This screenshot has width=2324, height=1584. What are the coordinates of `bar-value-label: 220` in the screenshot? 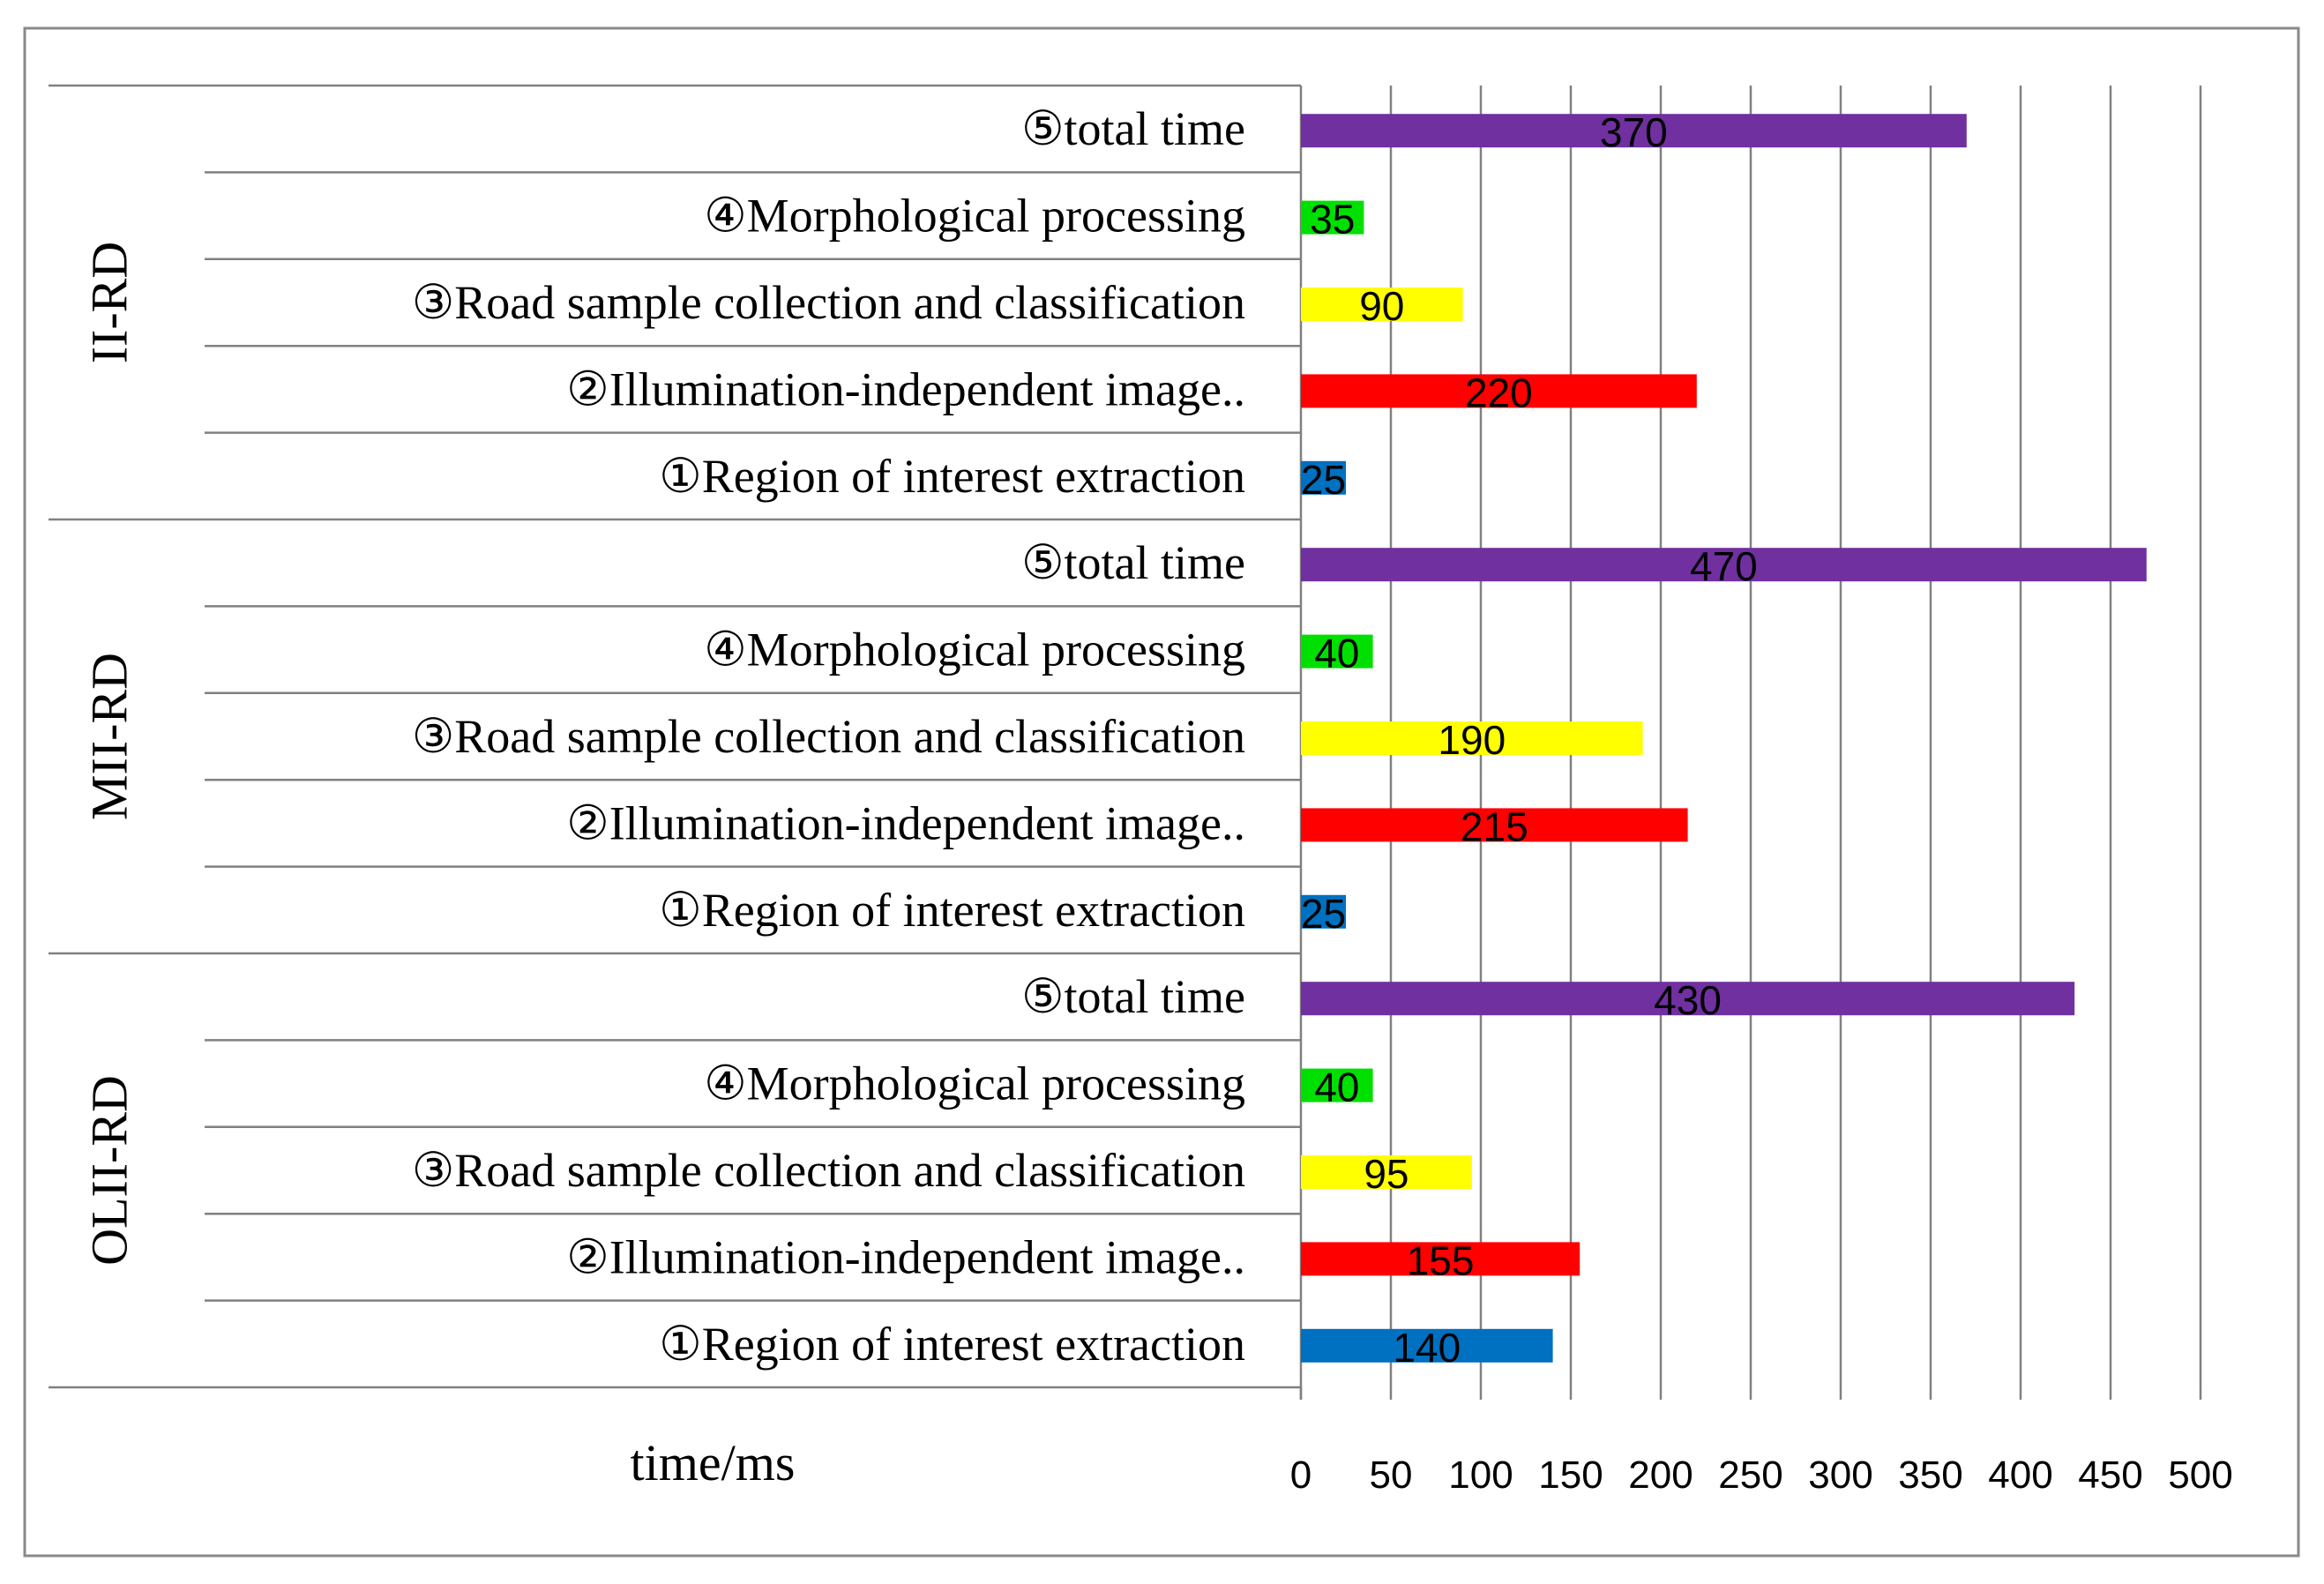 It's located at (1499, 392).